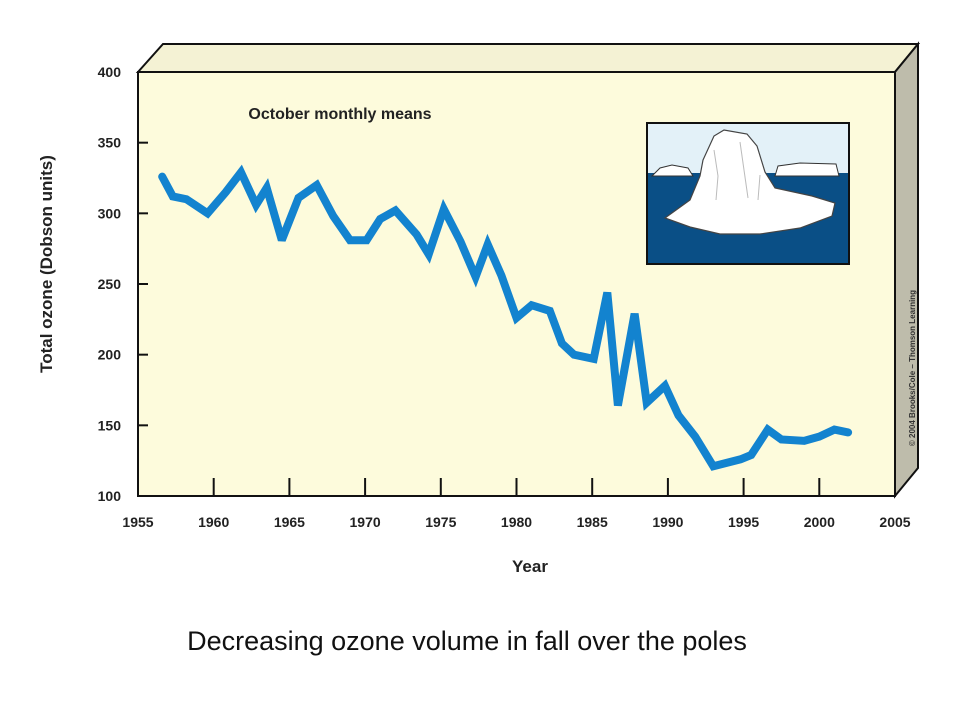  I want to click on y-tick-label: 400, so click(110, 72).